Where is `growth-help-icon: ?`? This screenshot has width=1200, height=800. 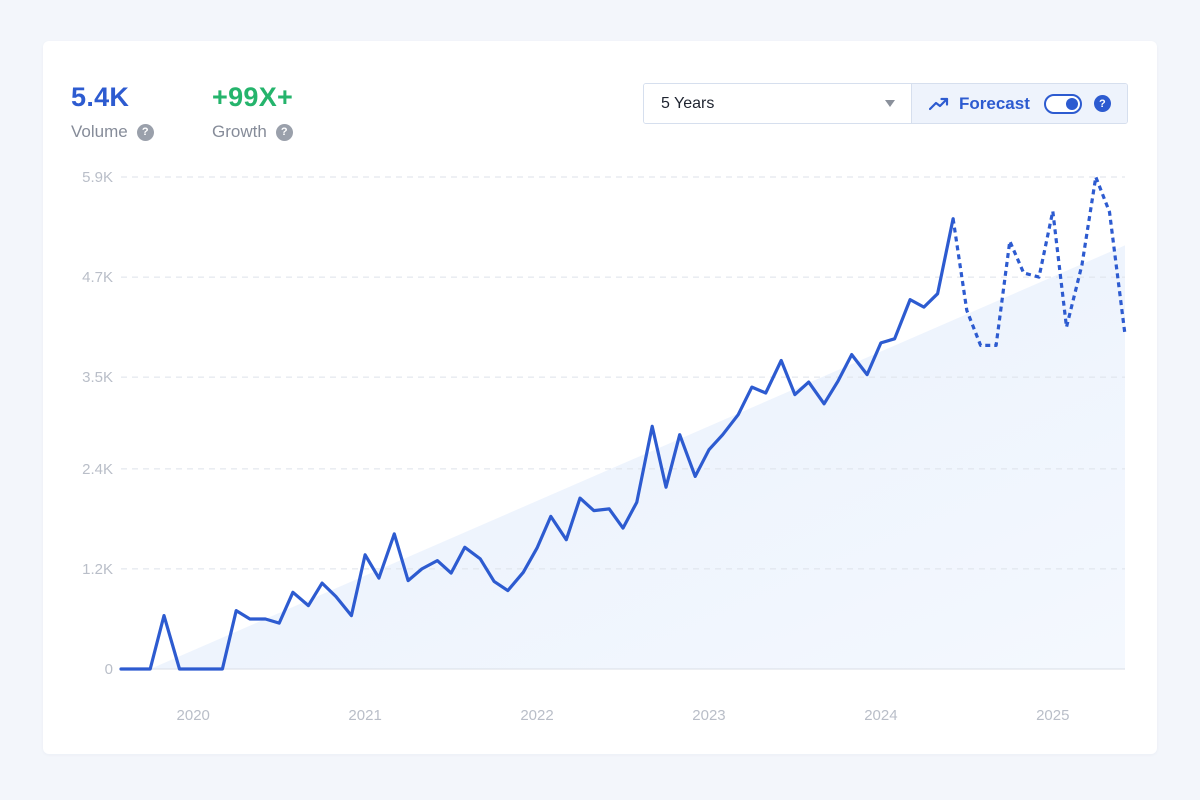
growth-help-icon: ? is located at coordinates (284, 132).